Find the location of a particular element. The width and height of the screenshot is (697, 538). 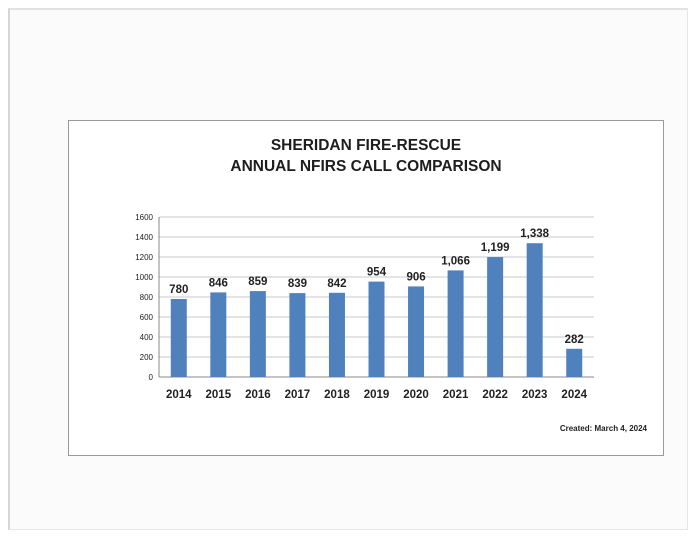

data-label-2014: 780 is located at coordinates (178, 290).